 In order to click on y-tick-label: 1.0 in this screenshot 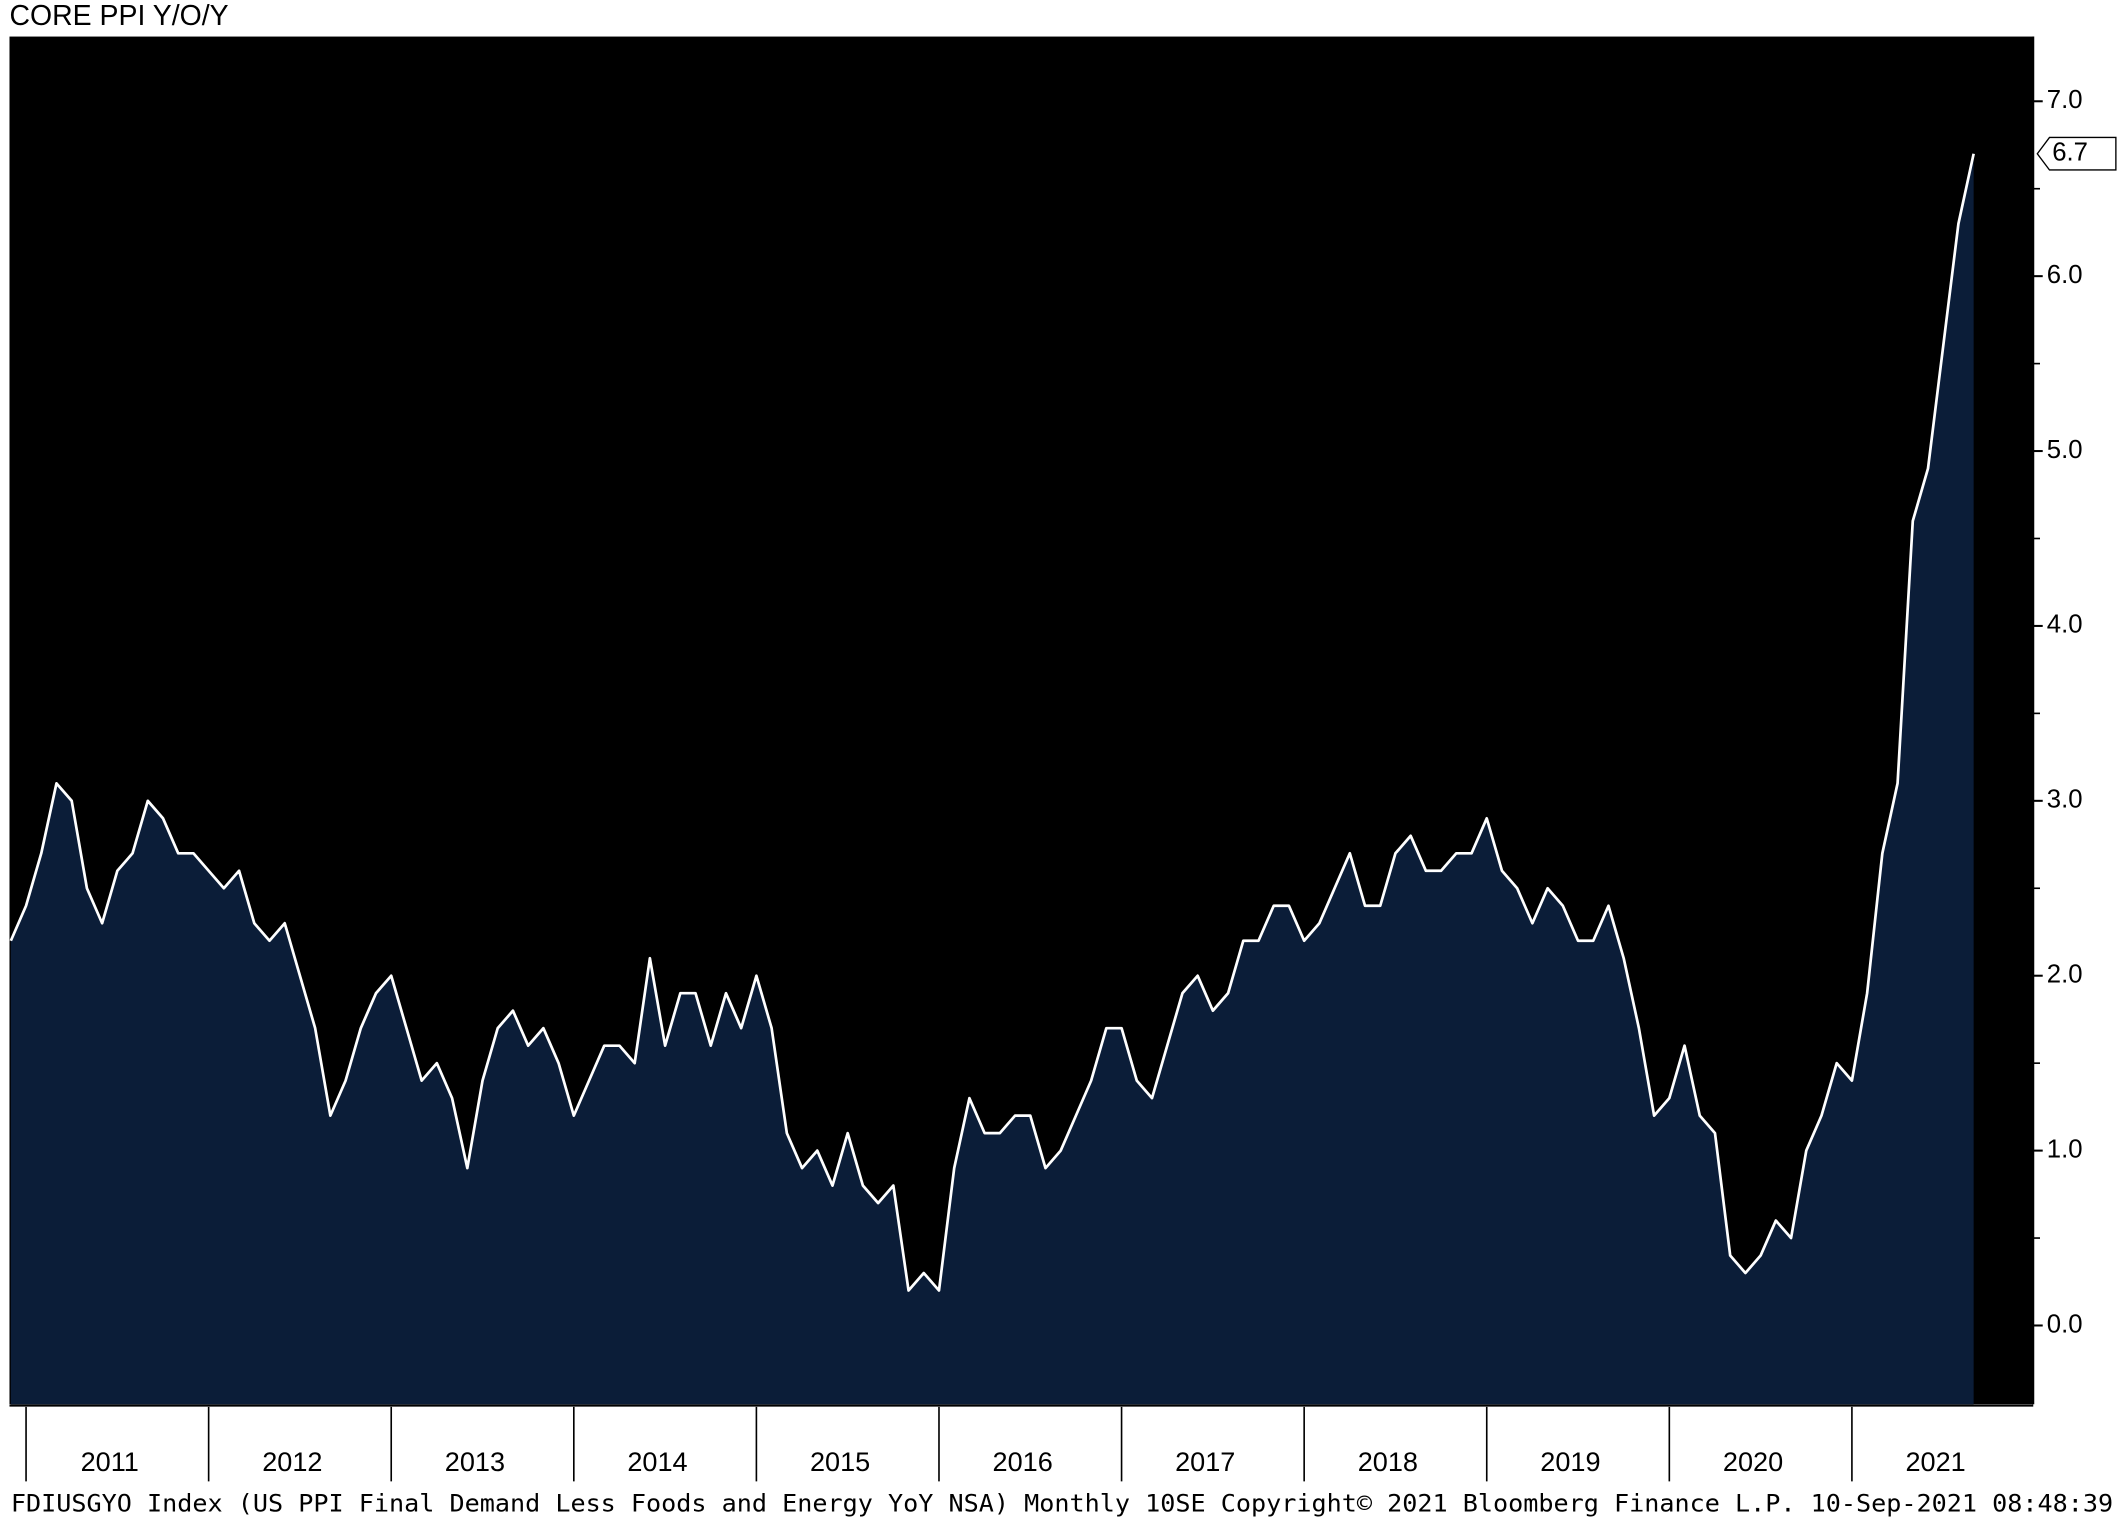, I will do `click(2065, 1149)`.